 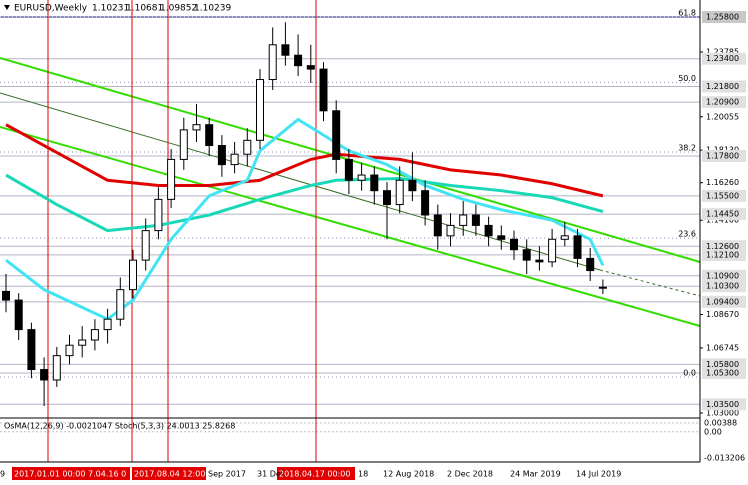 I want to click on level-label: 1.12600, so click(x=722, y=246).